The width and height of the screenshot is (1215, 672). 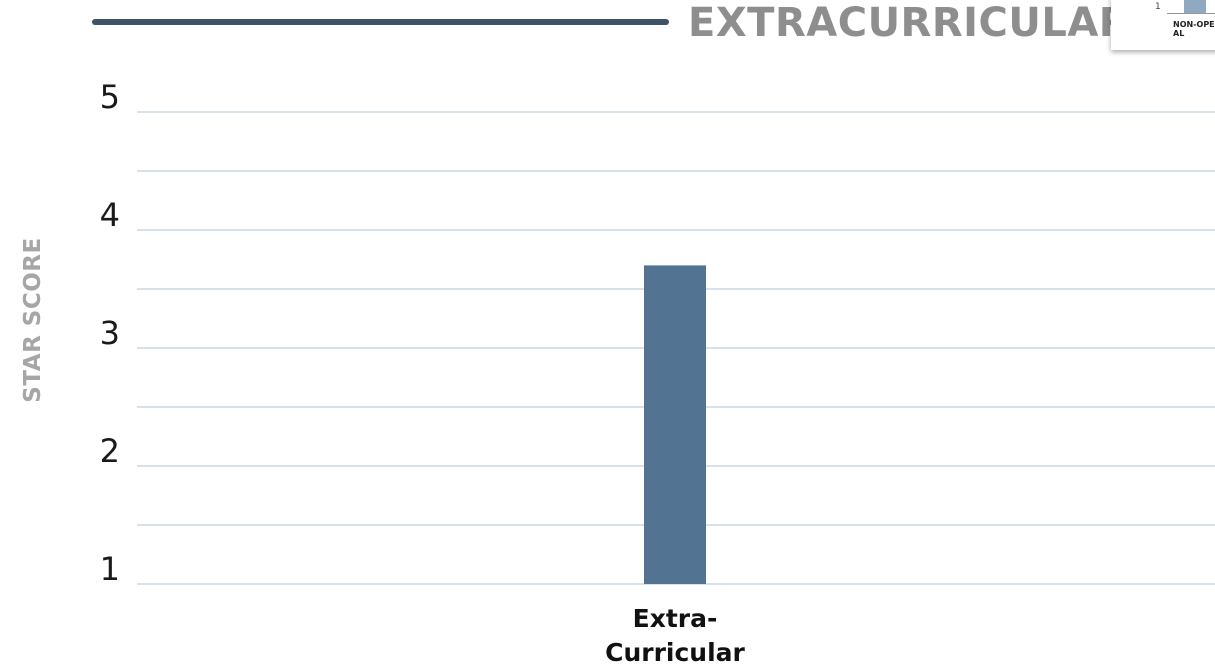 I want to click on y-tick-label: 4, so click(x=110, y=215).